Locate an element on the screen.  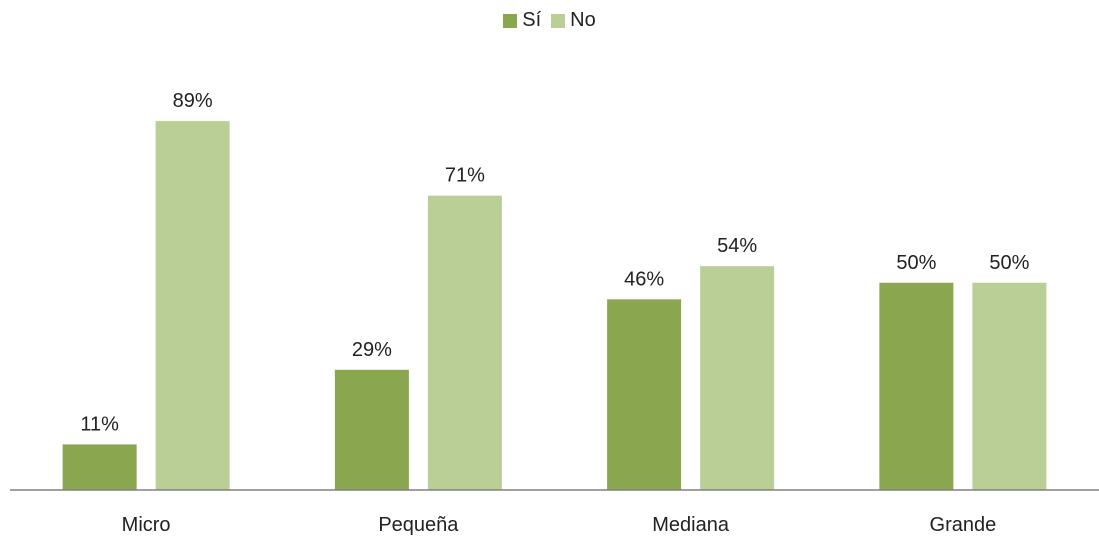
legend-item-si: Sí is located at coordinates (522, 20).